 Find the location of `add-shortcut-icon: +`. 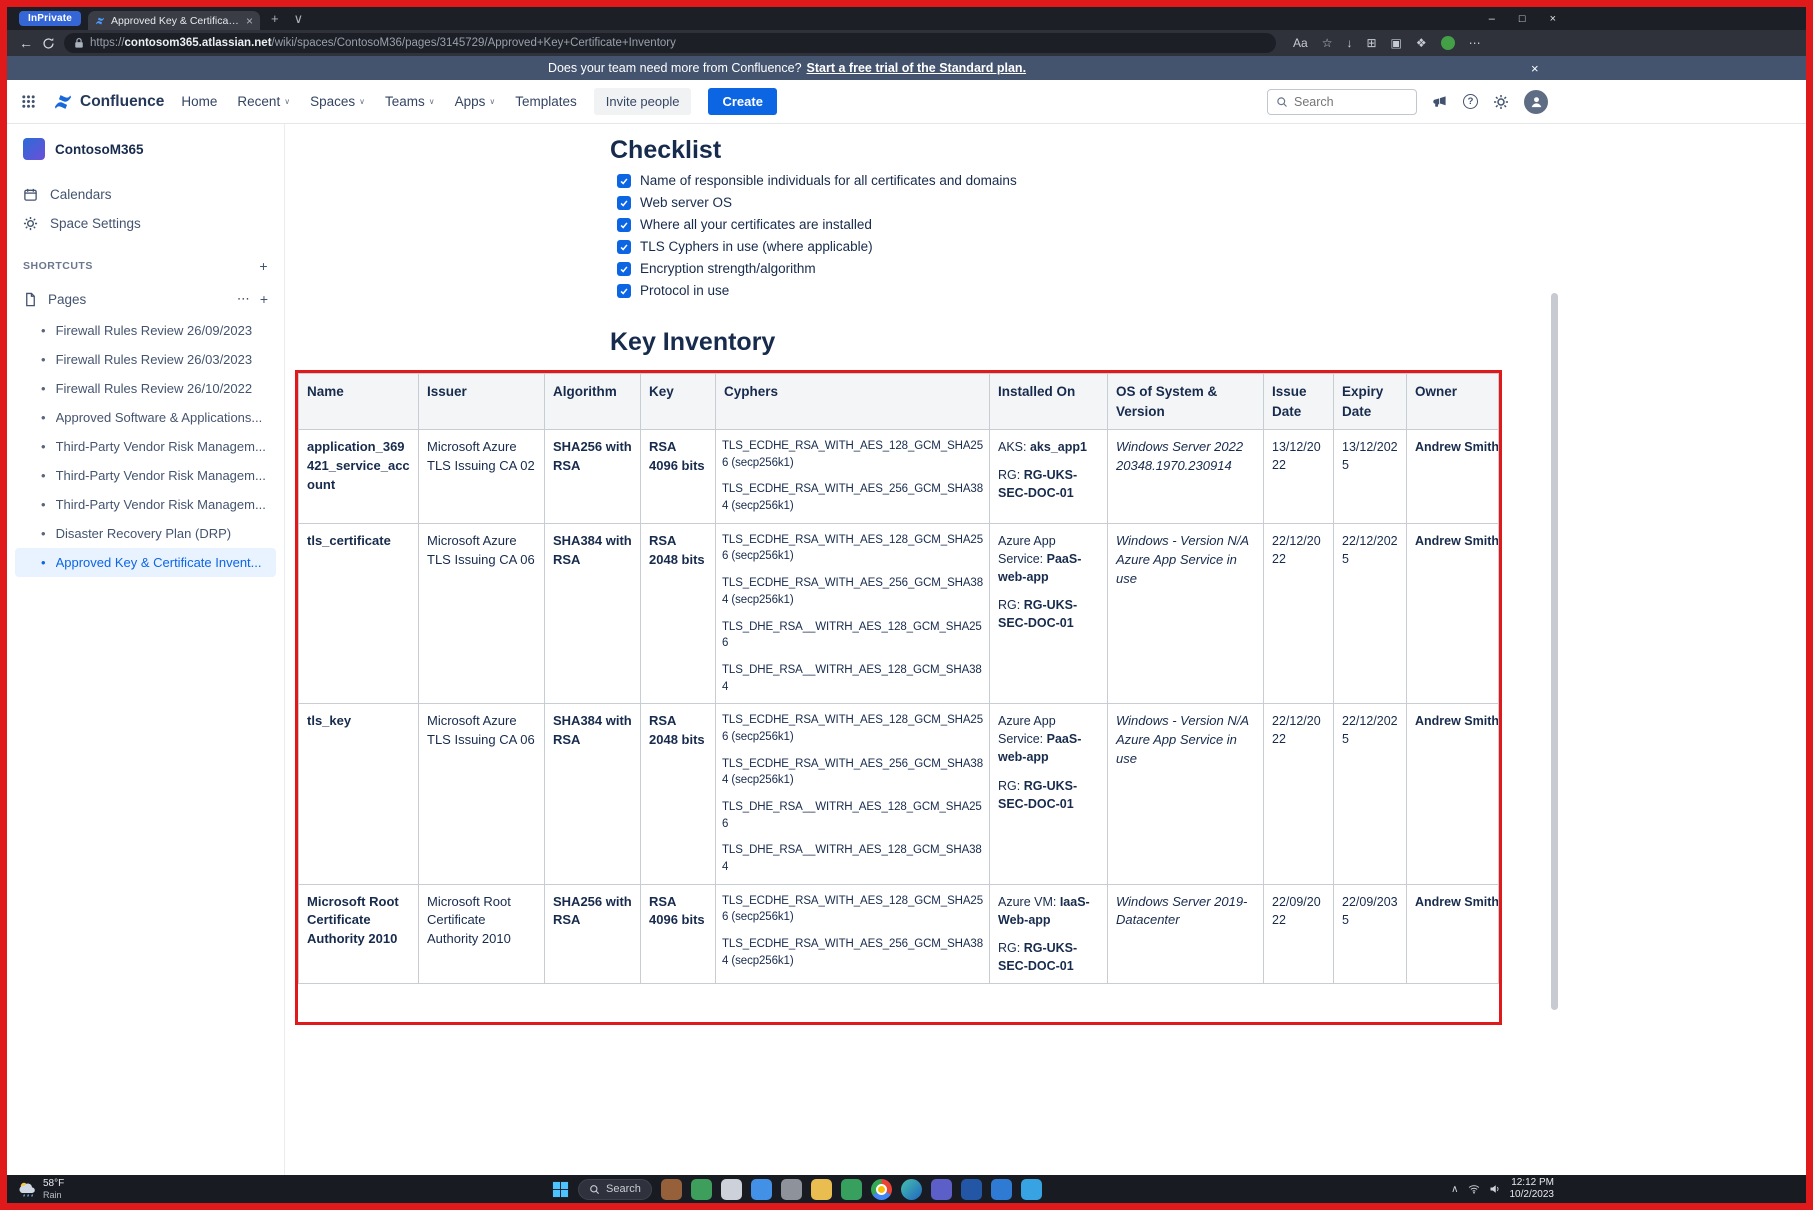

add-shortcut-icon: + is located at coordinates (263, 266).